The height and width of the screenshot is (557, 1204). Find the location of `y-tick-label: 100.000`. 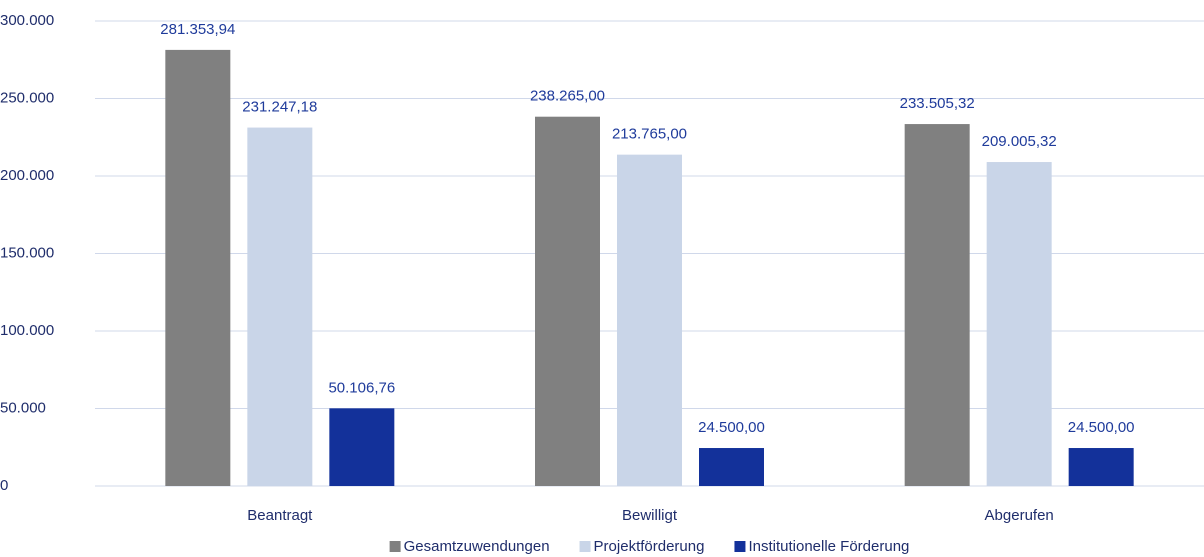

y-tick-label: 100.000 is located at coordinates (27, 330).